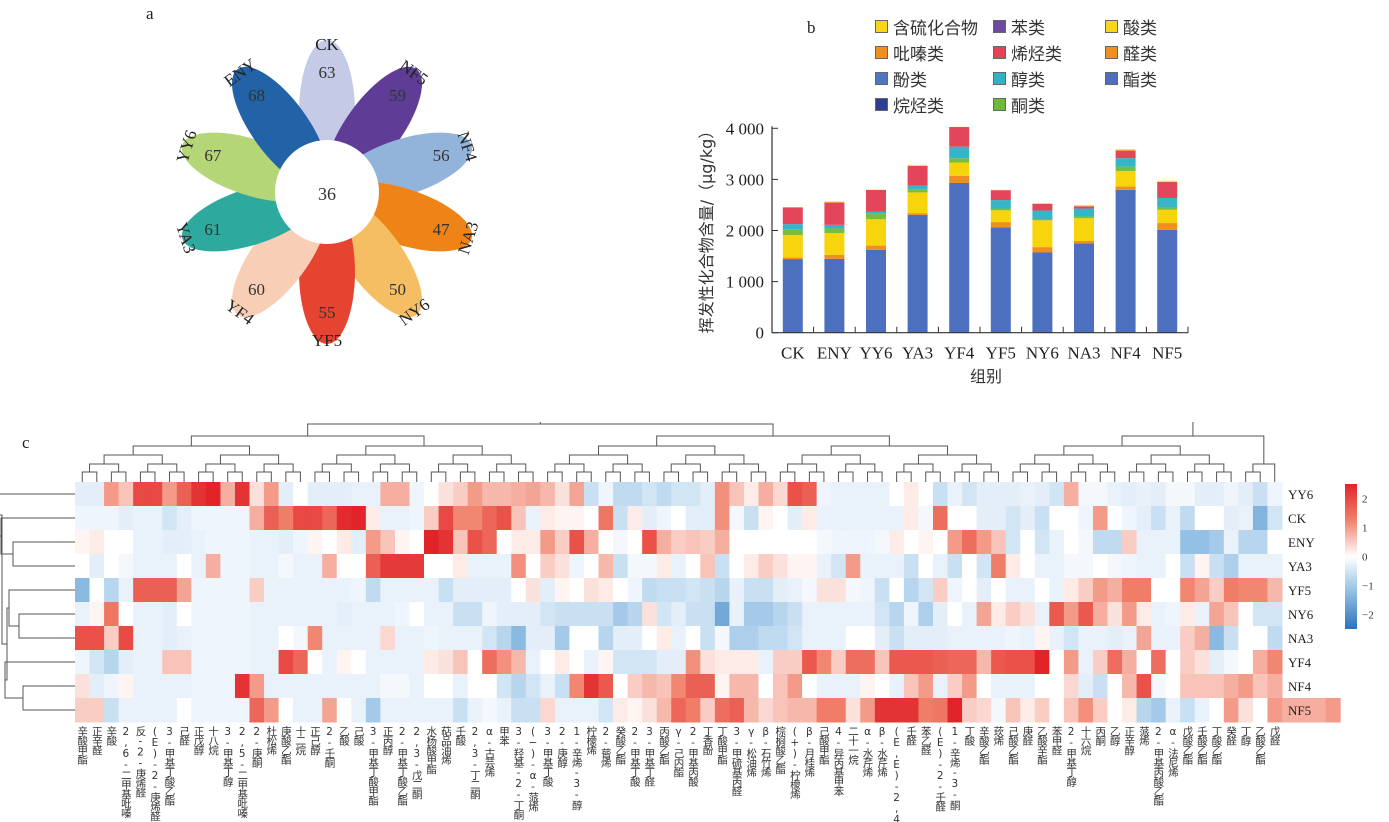 This screenshot has height=822, width=1389. Describe the element at coordinates (327, 72) in the screenshot. I see `petal-value: 63` at that location.